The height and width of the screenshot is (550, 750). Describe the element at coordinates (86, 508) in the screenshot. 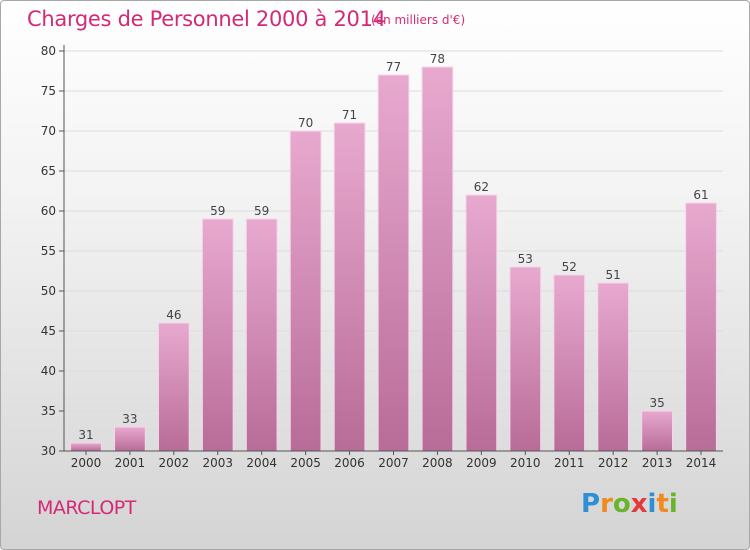

I see `commune-name: MARCLOPT` at that location.